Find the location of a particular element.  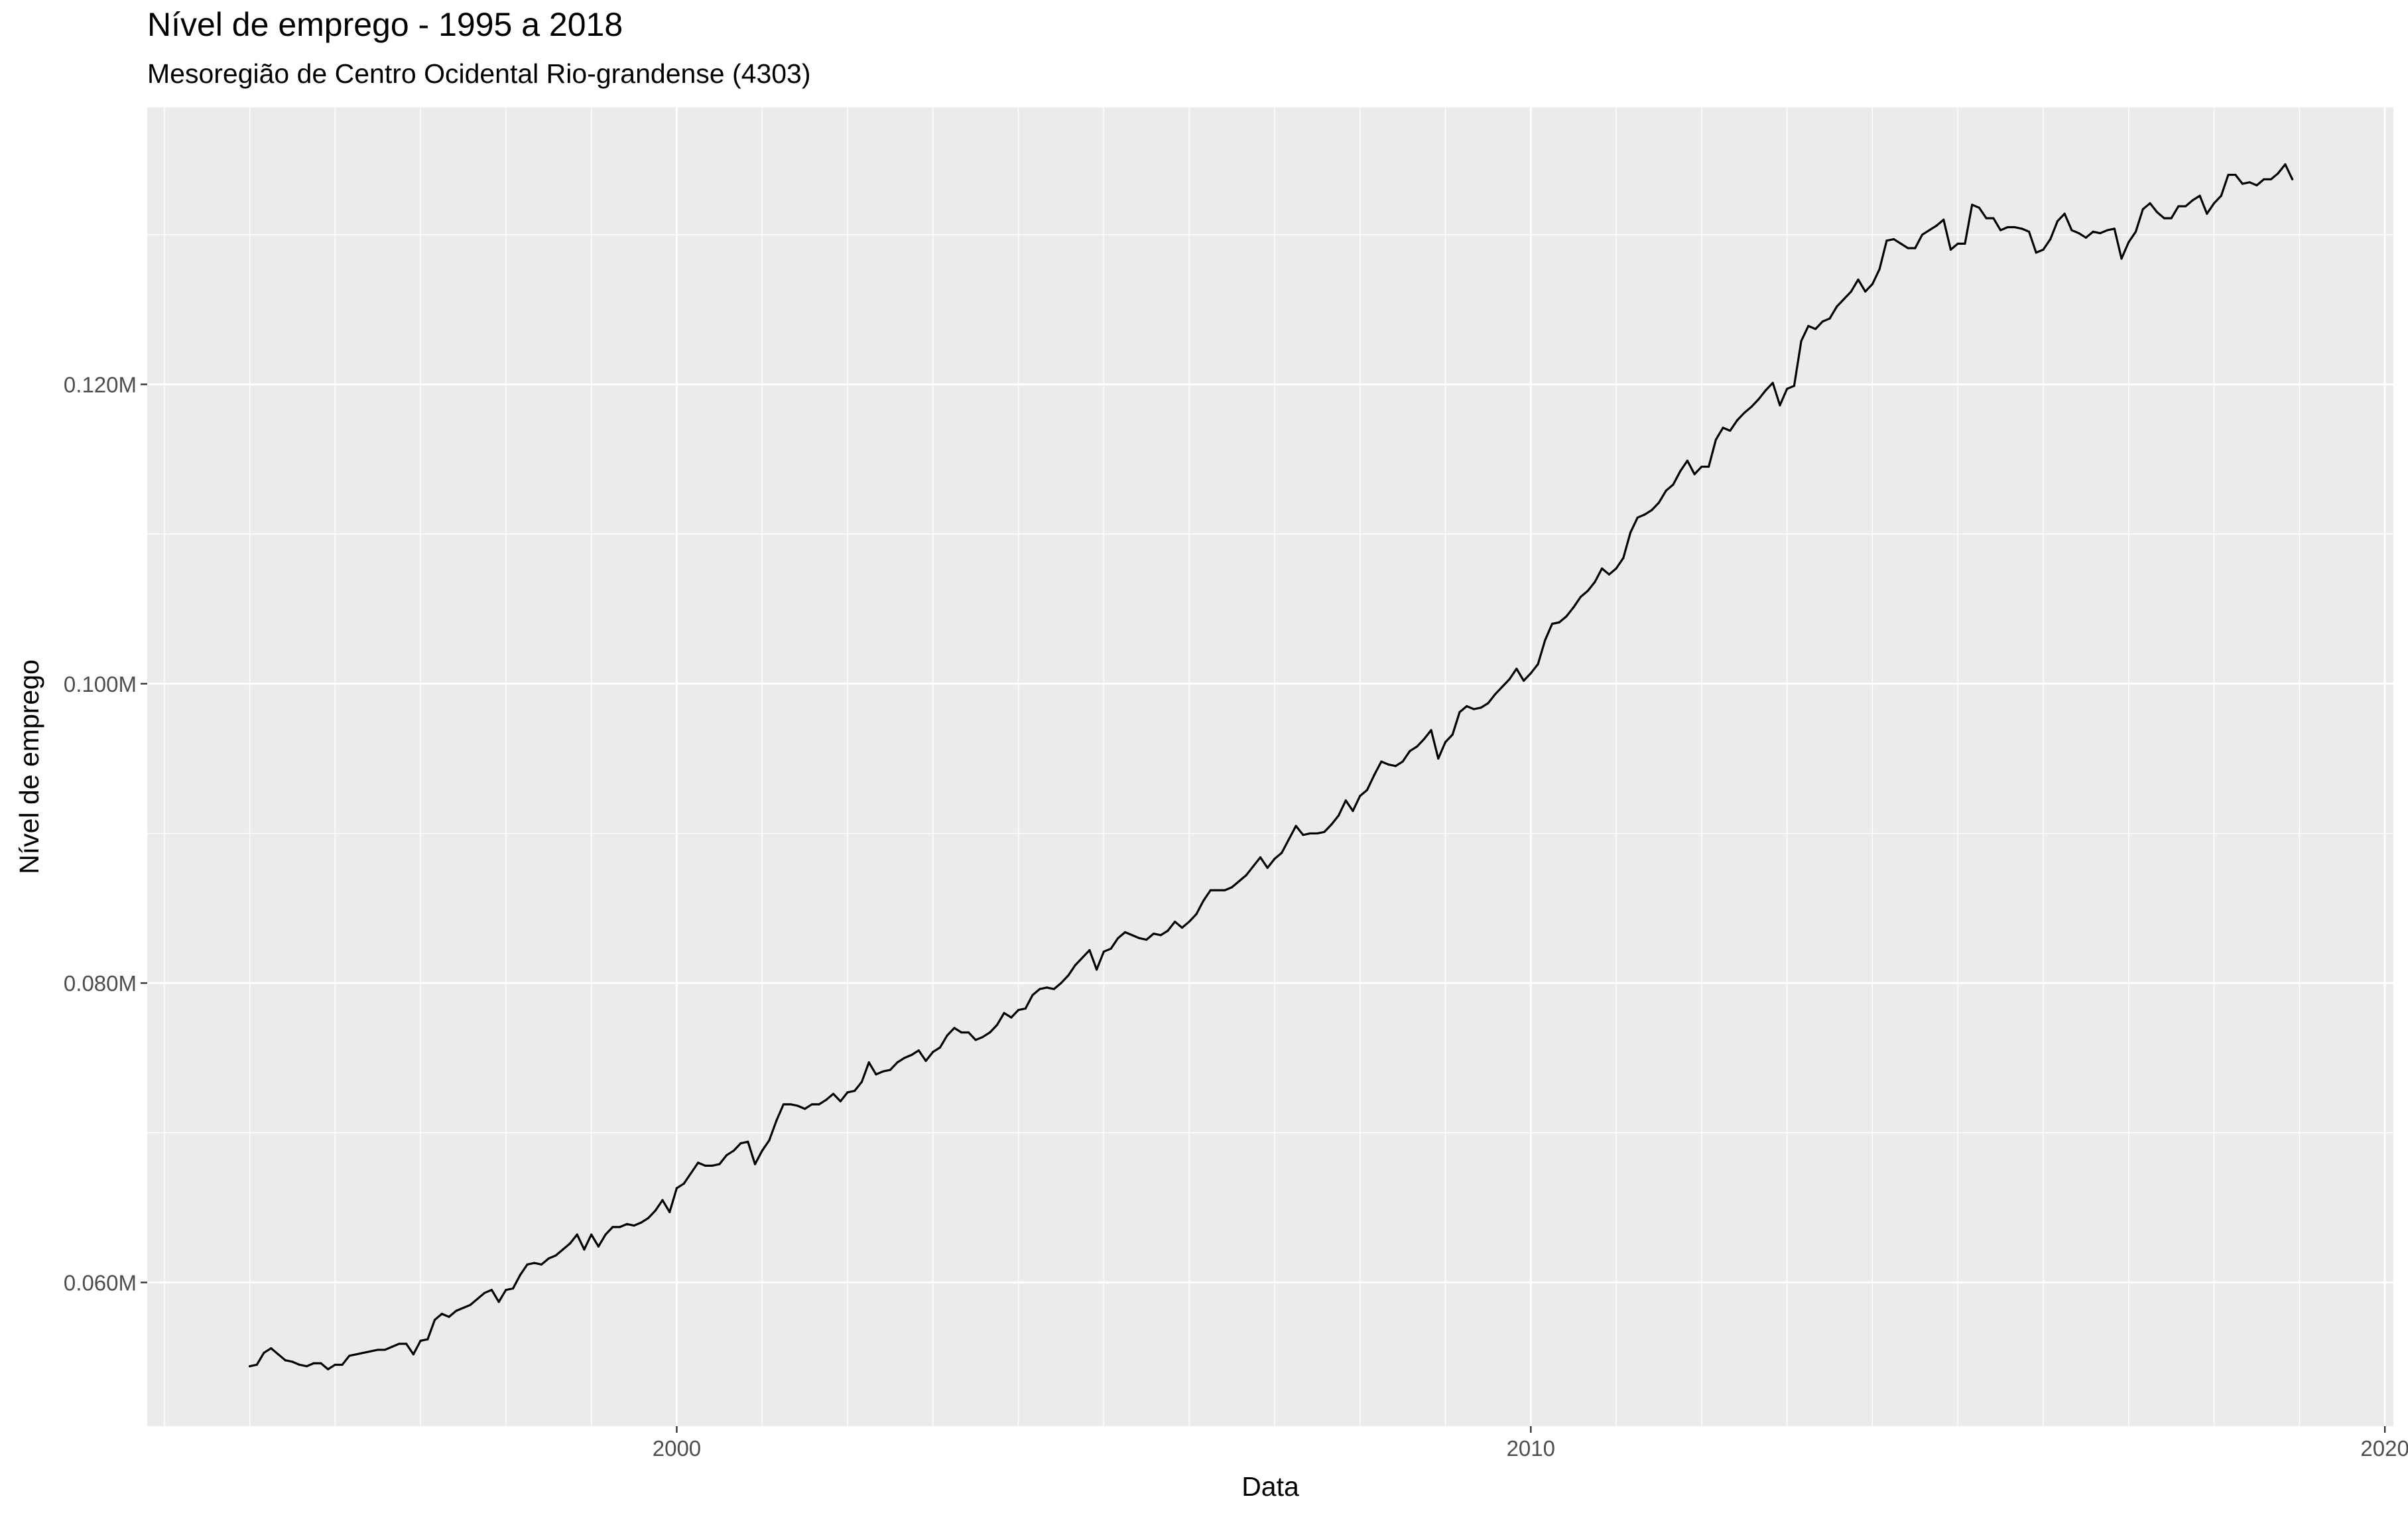

chart-title: Nível de emprego - 1995 a 2018 is located at coordinates (385, 24).